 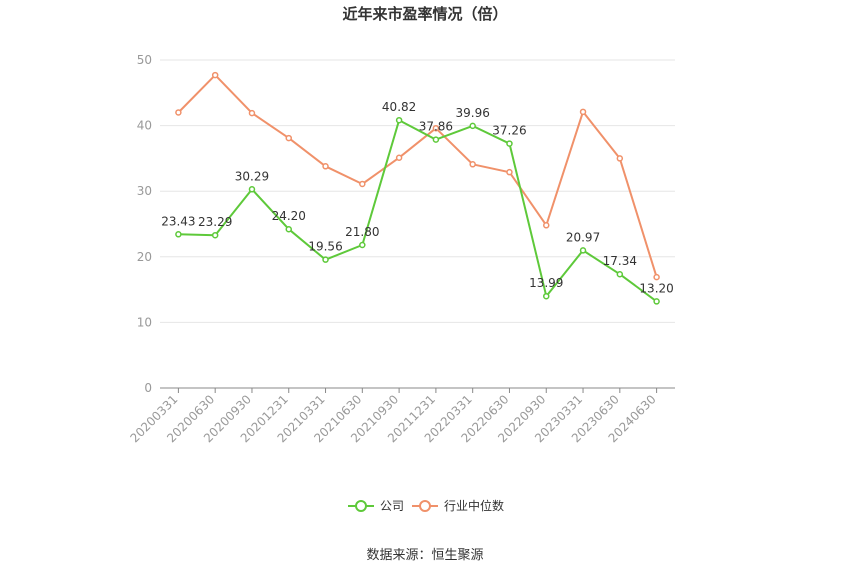 What do you see at coordinates (215, 222) in the screenshot?
I see `data-label: 23.29` at bounding box center [215, 222].